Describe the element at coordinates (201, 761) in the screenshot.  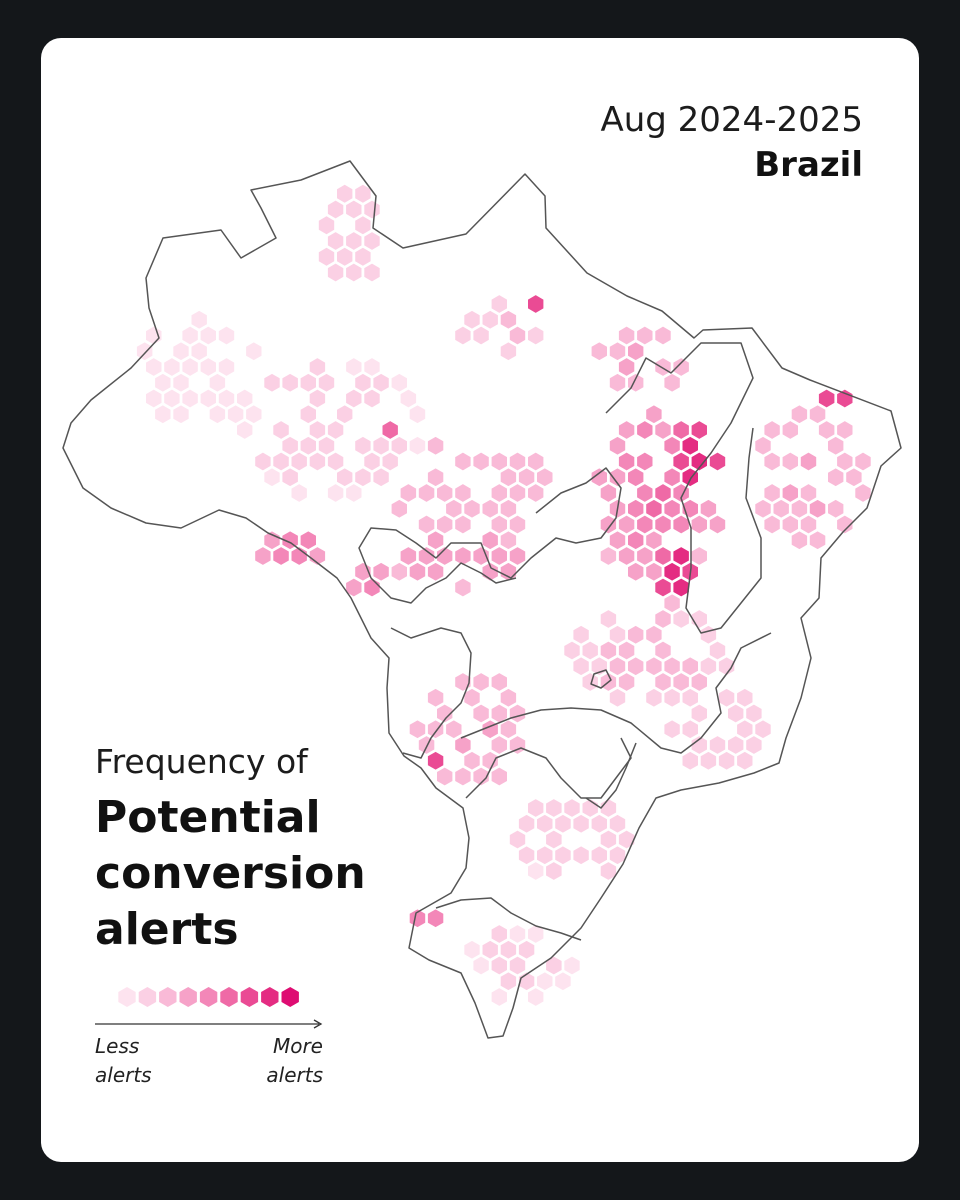
I see `title-intro: Frequency of` at that location.